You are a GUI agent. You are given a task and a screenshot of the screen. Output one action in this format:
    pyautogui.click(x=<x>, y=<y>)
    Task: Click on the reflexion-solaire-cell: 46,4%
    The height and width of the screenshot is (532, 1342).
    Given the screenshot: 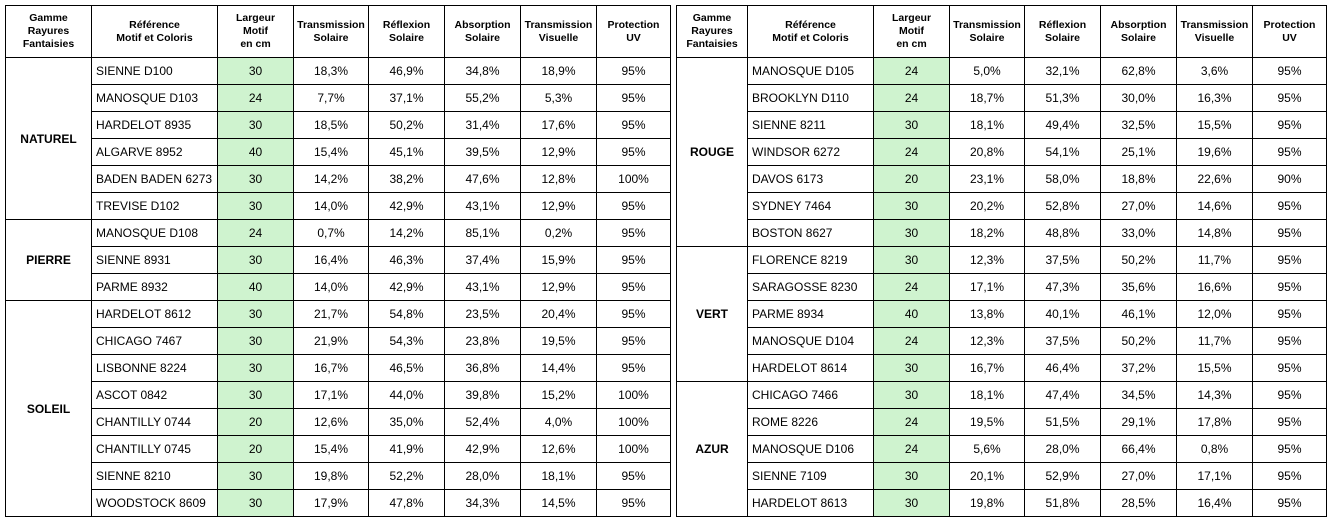 What is the action you would take?
    pyautogui.click(x=1062, y=368)
    